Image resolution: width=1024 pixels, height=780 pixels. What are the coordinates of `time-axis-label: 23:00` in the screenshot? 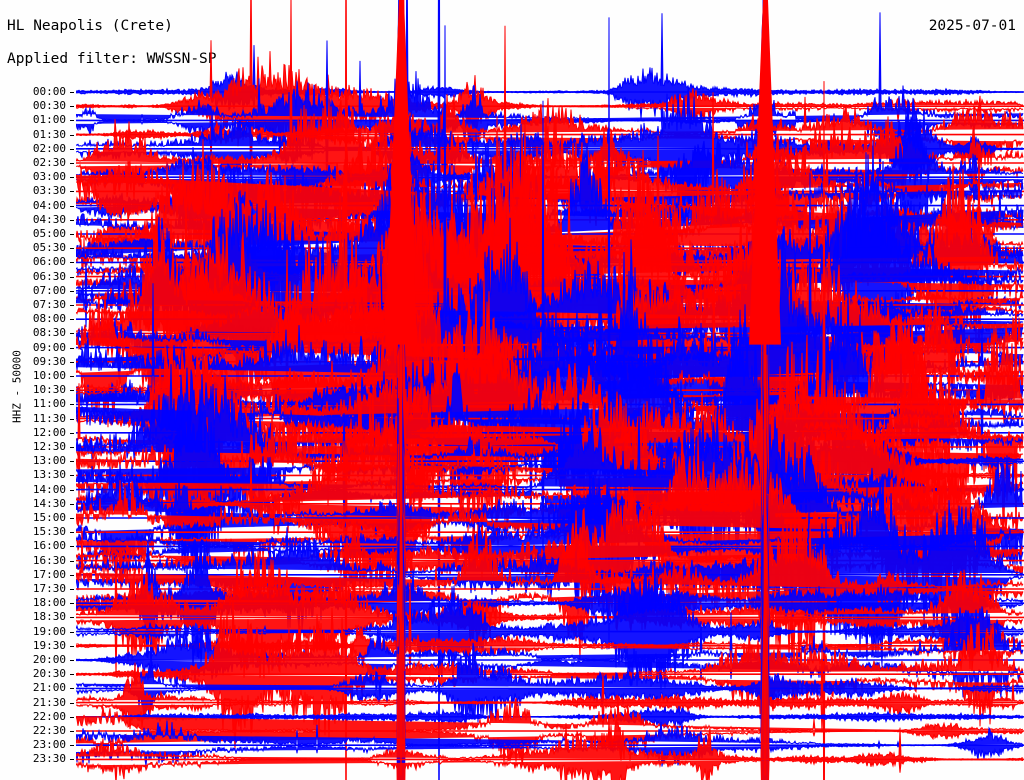 It's located at (49, 745).